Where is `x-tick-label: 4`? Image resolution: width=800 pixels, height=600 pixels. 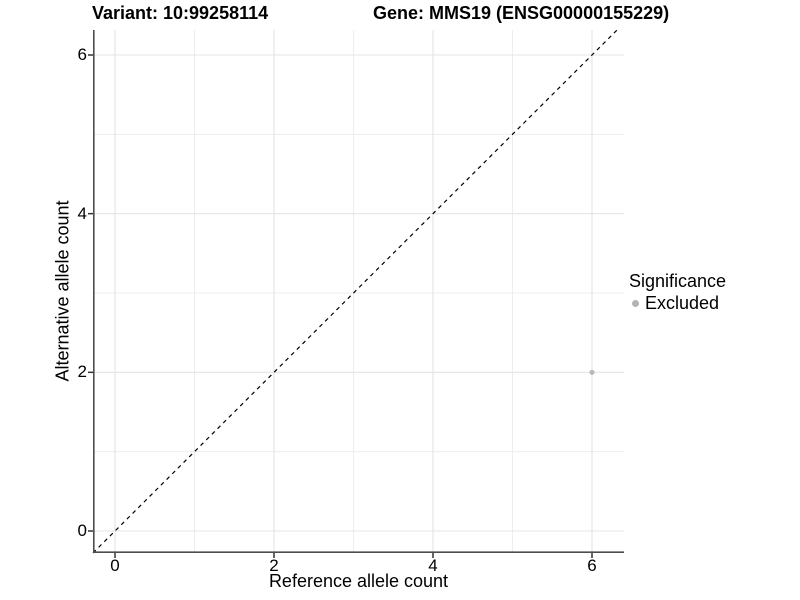 x-tick-label: 4 is located at coordinates (433, 565).